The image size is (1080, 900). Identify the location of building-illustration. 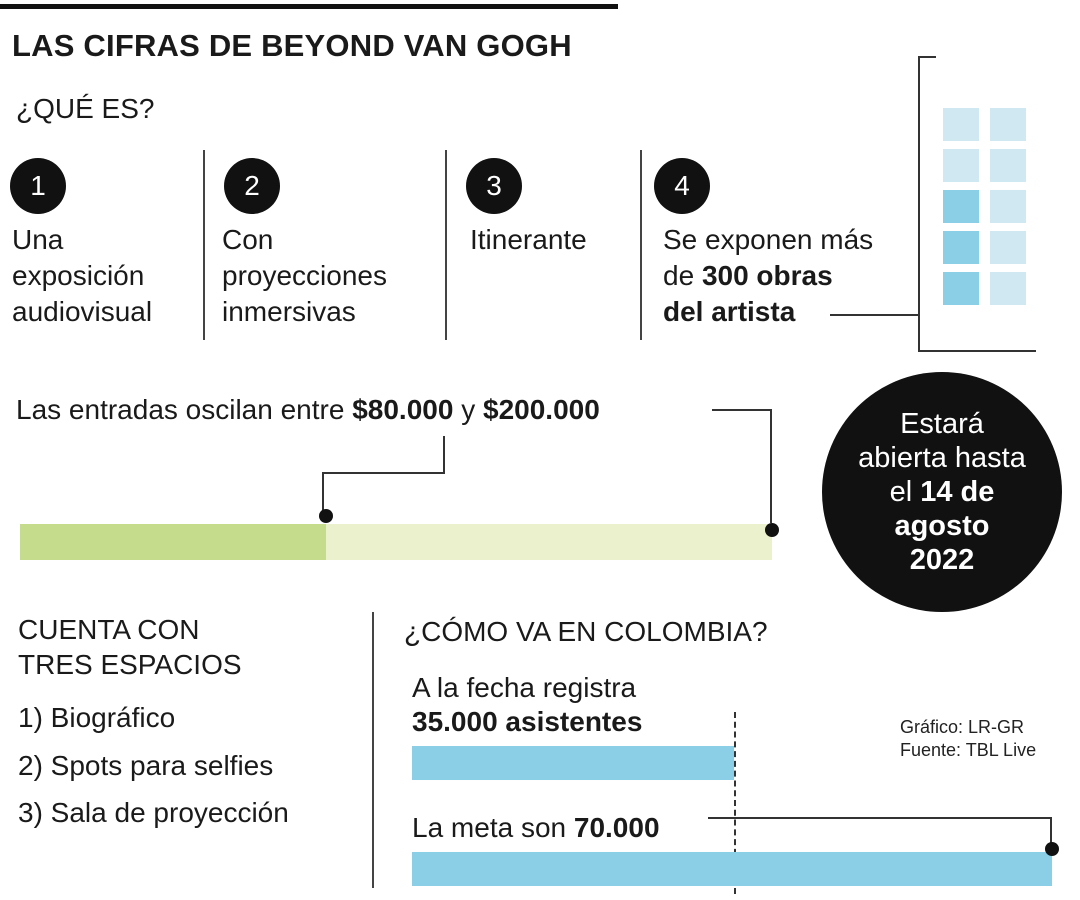
(999, 204).